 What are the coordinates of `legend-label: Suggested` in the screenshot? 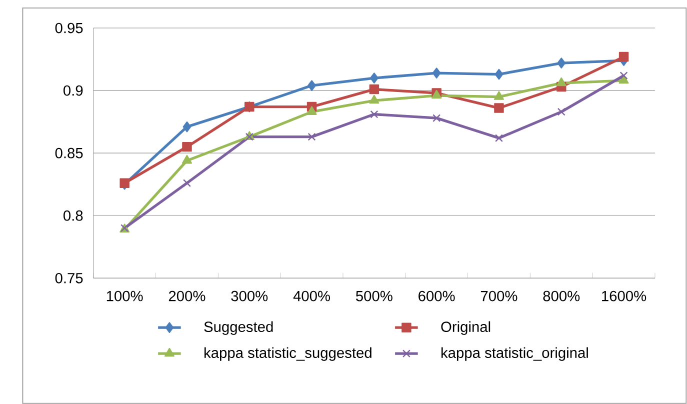 It's located at (238, 328).